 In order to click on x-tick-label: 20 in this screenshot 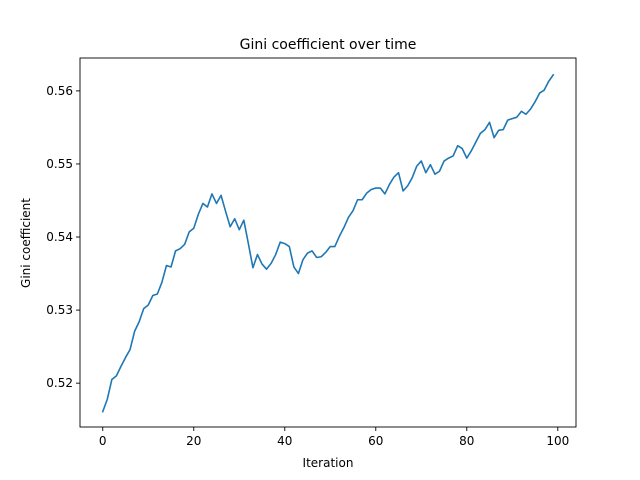, I will do `click(193, 441)`.